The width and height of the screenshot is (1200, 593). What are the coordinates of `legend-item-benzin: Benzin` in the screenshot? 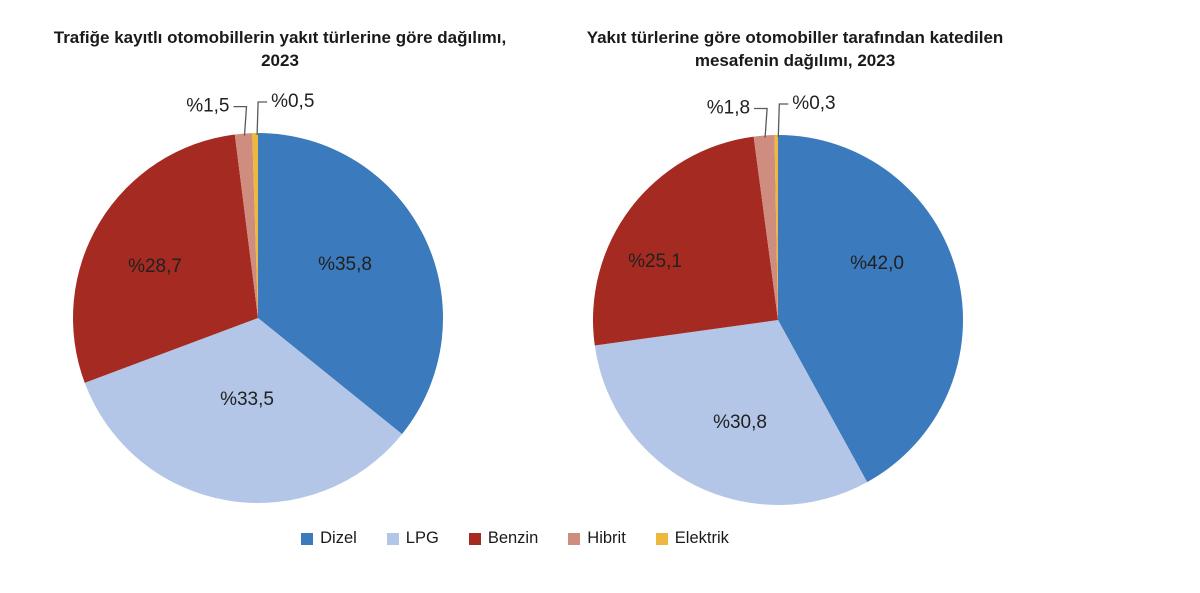 It's located at (503, 538).